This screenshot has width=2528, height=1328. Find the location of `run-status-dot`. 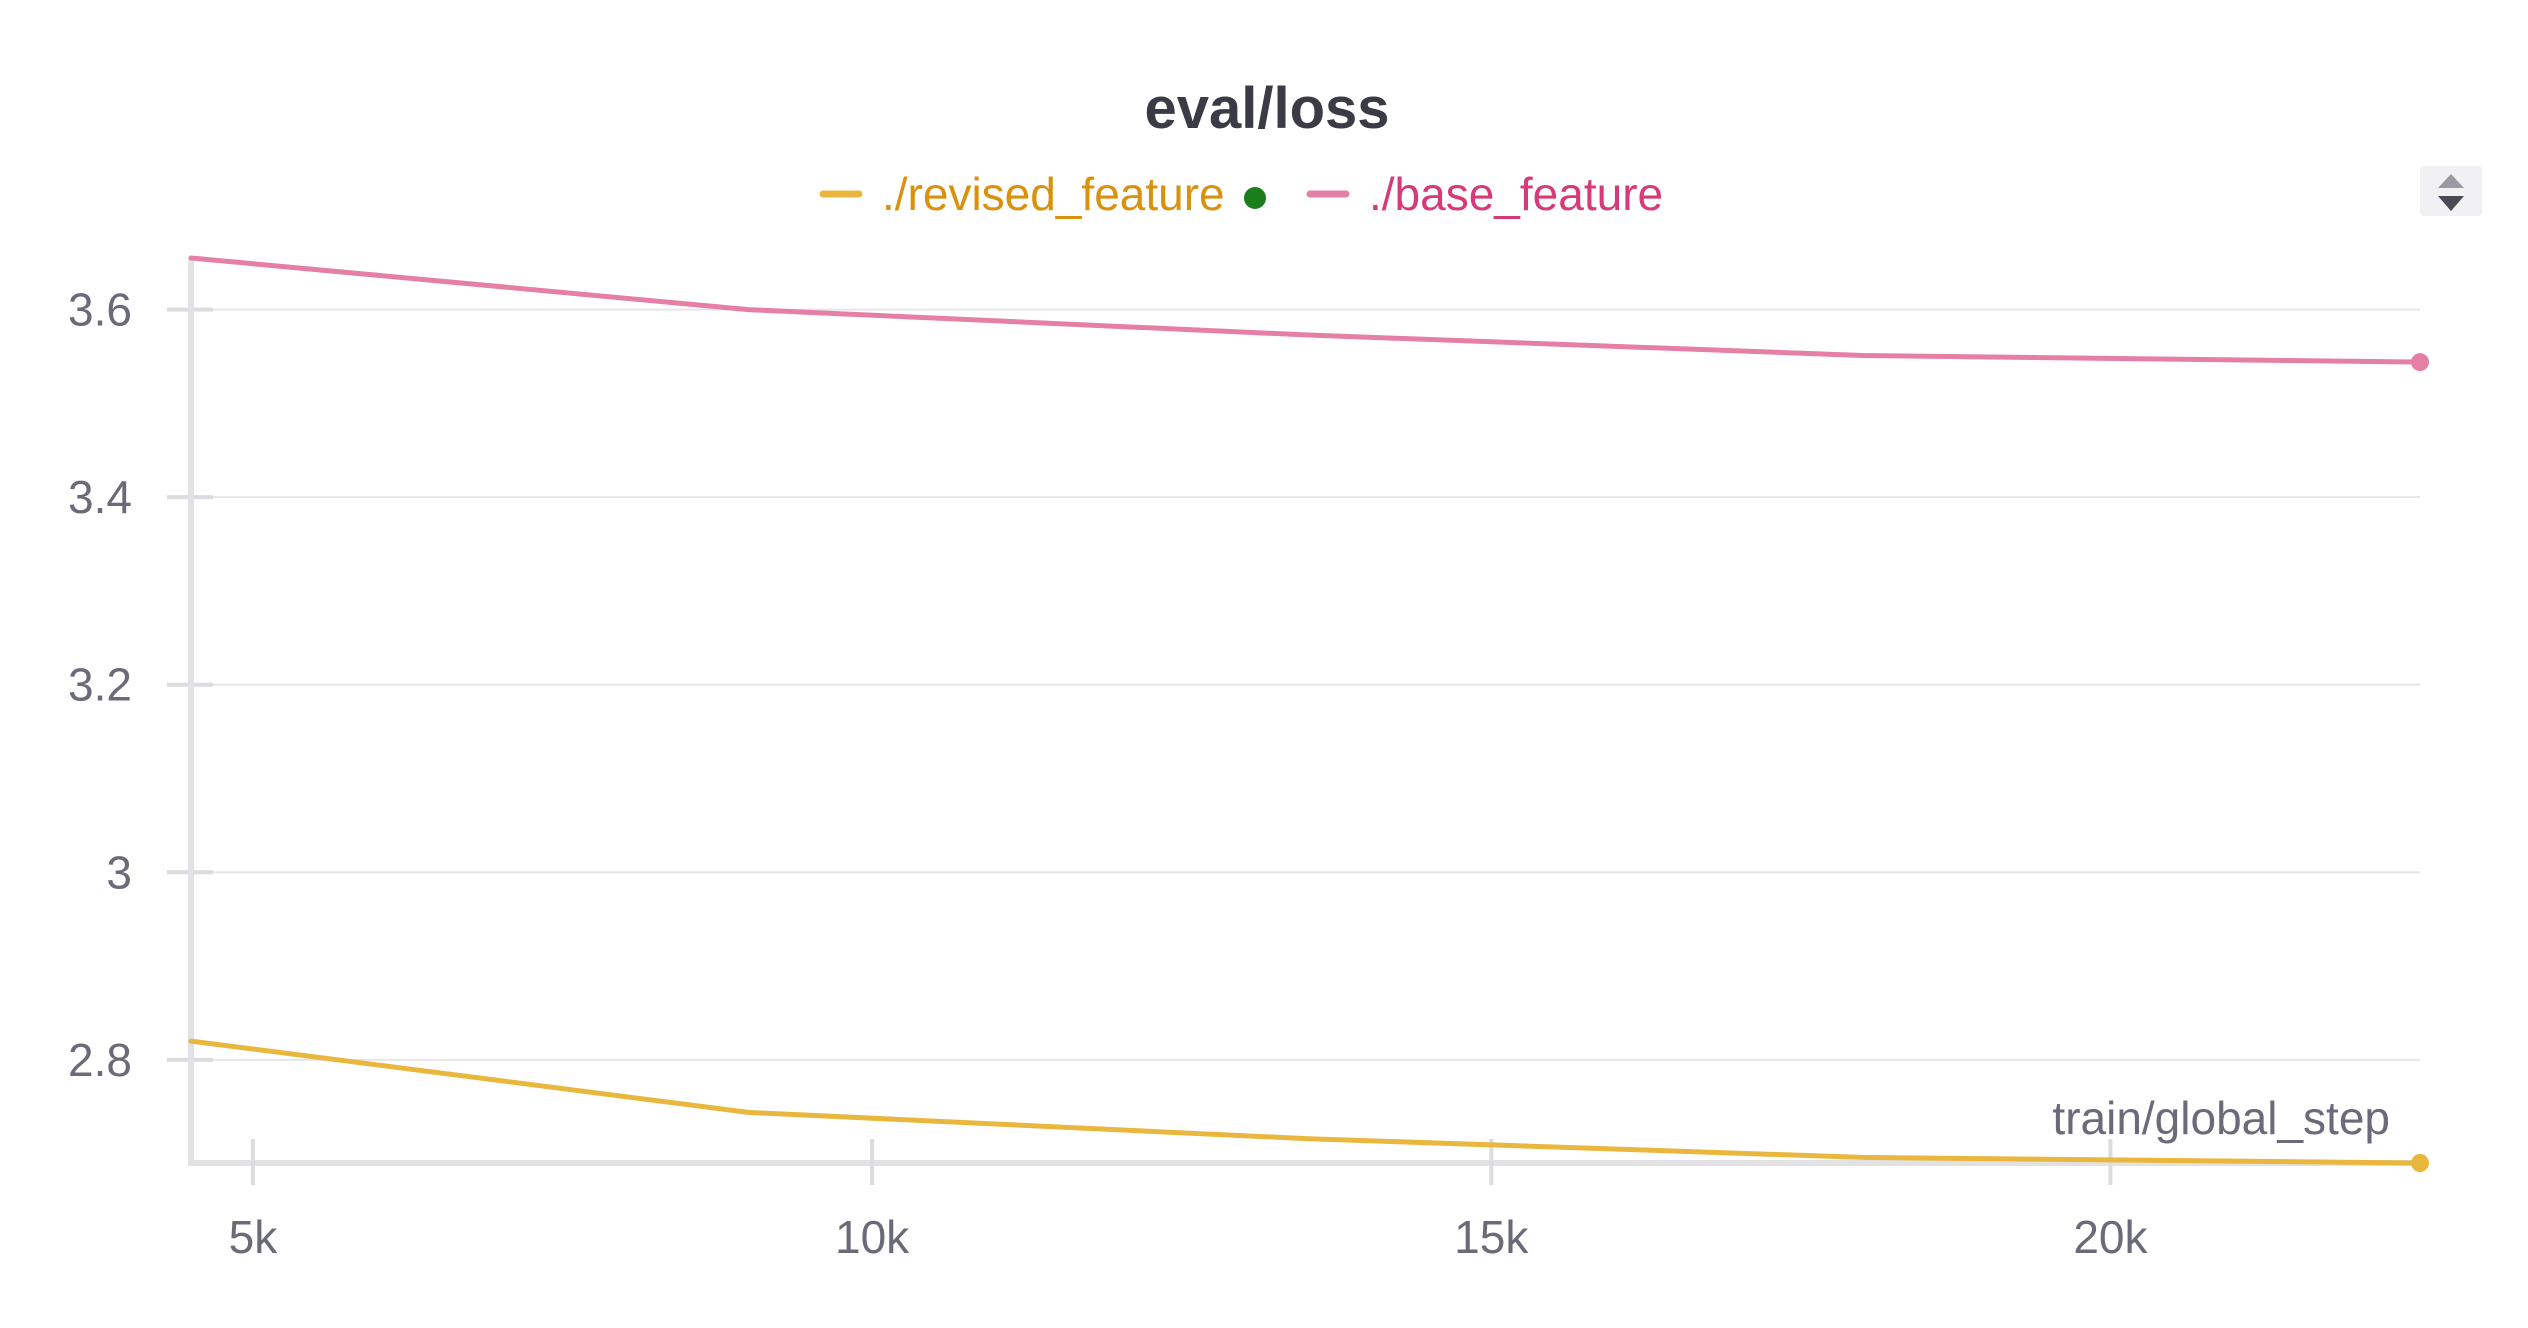

run-status-dot is located at coordinates (1255, 198).